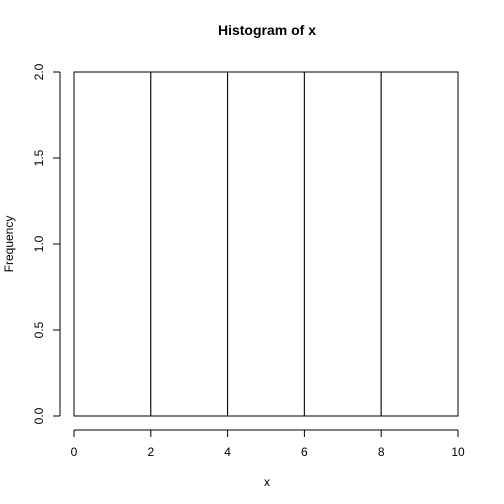 The width and height of the screenshot is (504, 504). I want to click on y-tick-label: 1.5, so click(39, 157).